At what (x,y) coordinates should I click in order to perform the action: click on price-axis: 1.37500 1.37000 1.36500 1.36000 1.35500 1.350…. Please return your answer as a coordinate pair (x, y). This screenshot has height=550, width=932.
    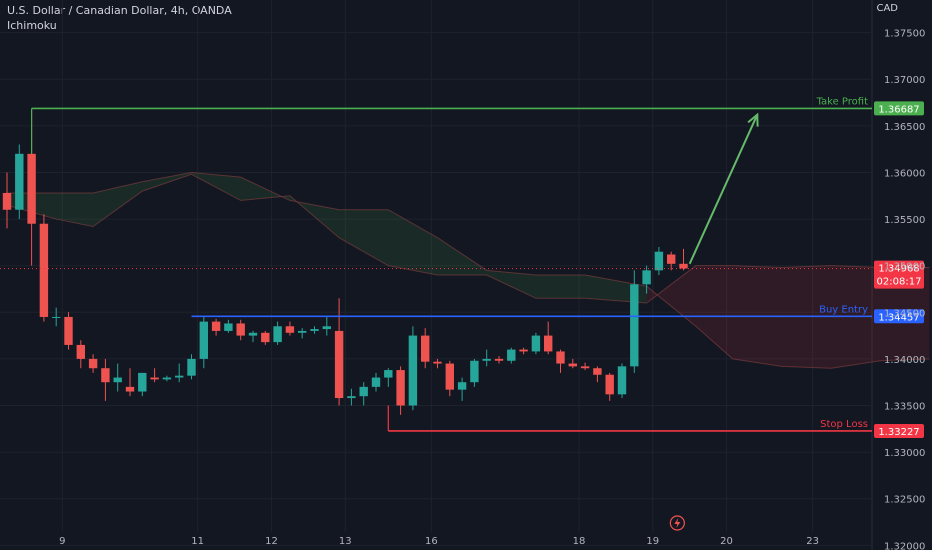
    Looking at the image, I should click on (904, 289).